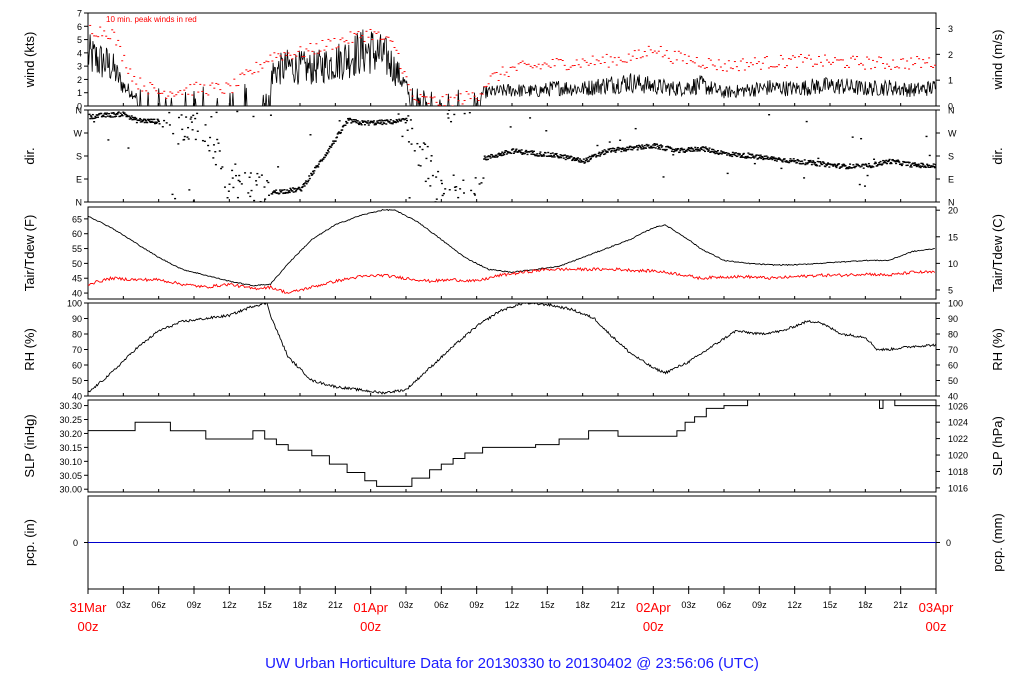  I want to click on y-tick-label-right: 0, so click(948, 543).